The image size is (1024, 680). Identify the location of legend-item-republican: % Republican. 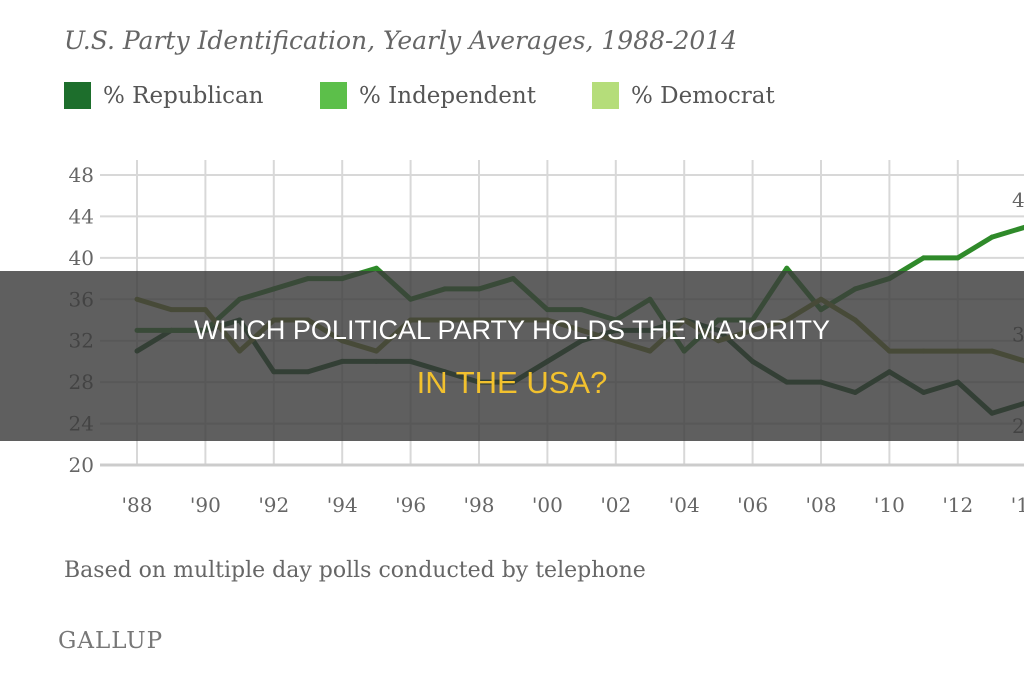
(192, 95).